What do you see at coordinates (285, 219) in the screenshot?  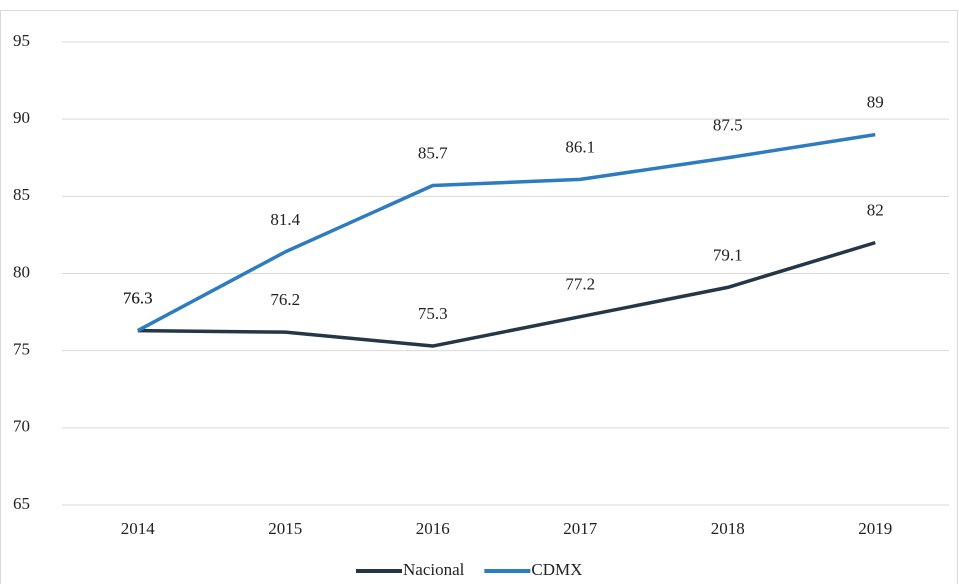 I see `data-label: 81.4` at bounding box center [285, 219].